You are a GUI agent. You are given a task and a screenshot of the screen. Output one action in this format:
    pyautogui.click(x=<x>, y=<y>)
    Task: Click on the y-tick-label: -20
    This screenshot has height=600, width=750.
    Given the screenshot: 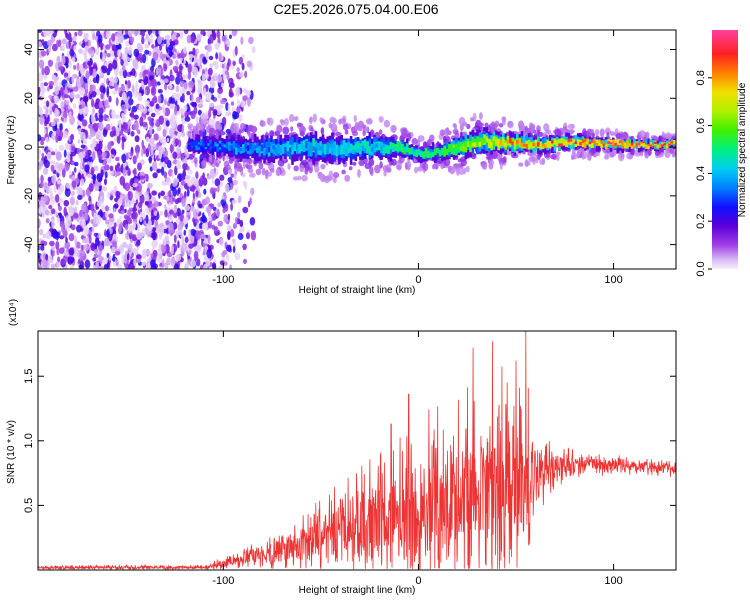 What is the action you would take?
    pyautogui.click(x=29, y=196)
    